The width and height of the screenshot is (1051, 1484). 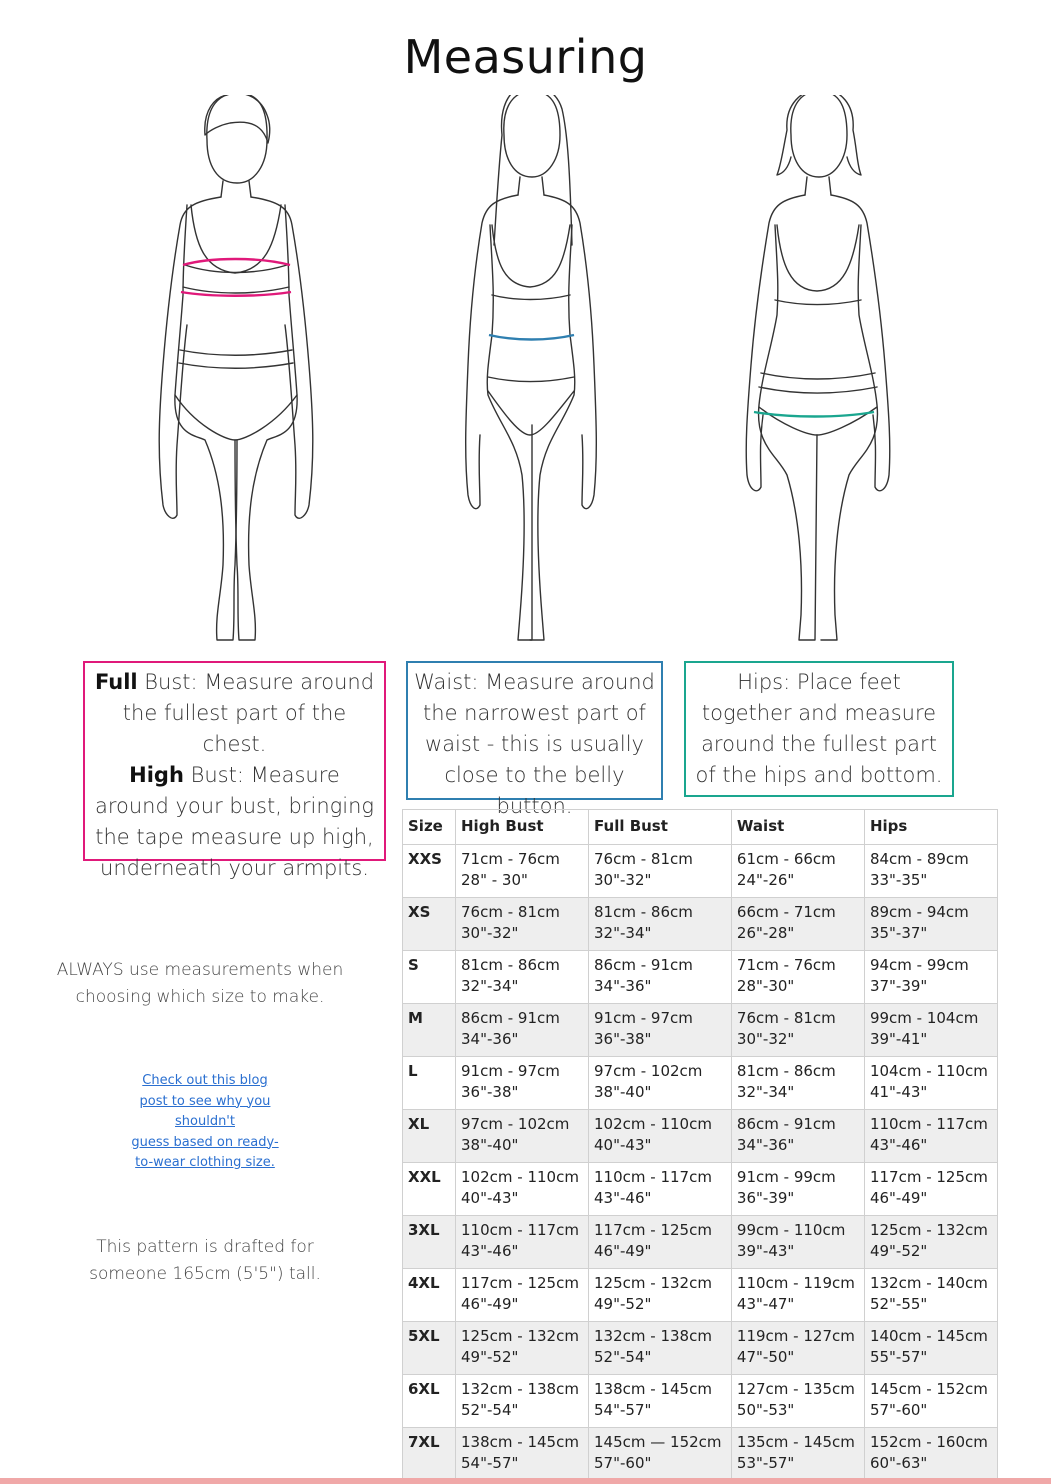 What do you see at coordinates (531, 368) in the screenshot?
I see `figure-waist` at bounding box center [531, 368].